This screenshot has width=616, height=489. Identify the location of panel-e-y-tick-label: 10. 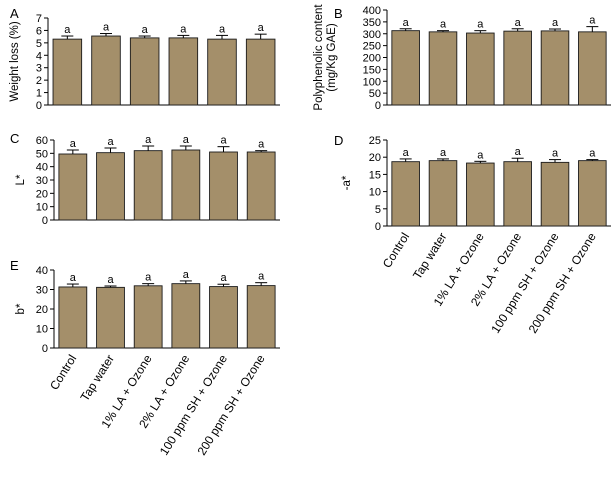
(42, 330).